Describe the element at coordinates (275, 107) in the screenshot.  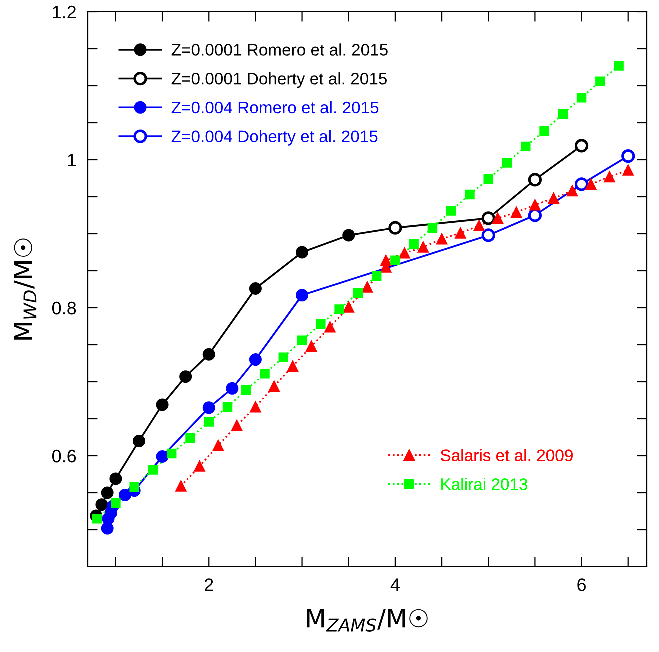
I see `legend-label: Z=0.004 Romero et al. 2015` at that location.